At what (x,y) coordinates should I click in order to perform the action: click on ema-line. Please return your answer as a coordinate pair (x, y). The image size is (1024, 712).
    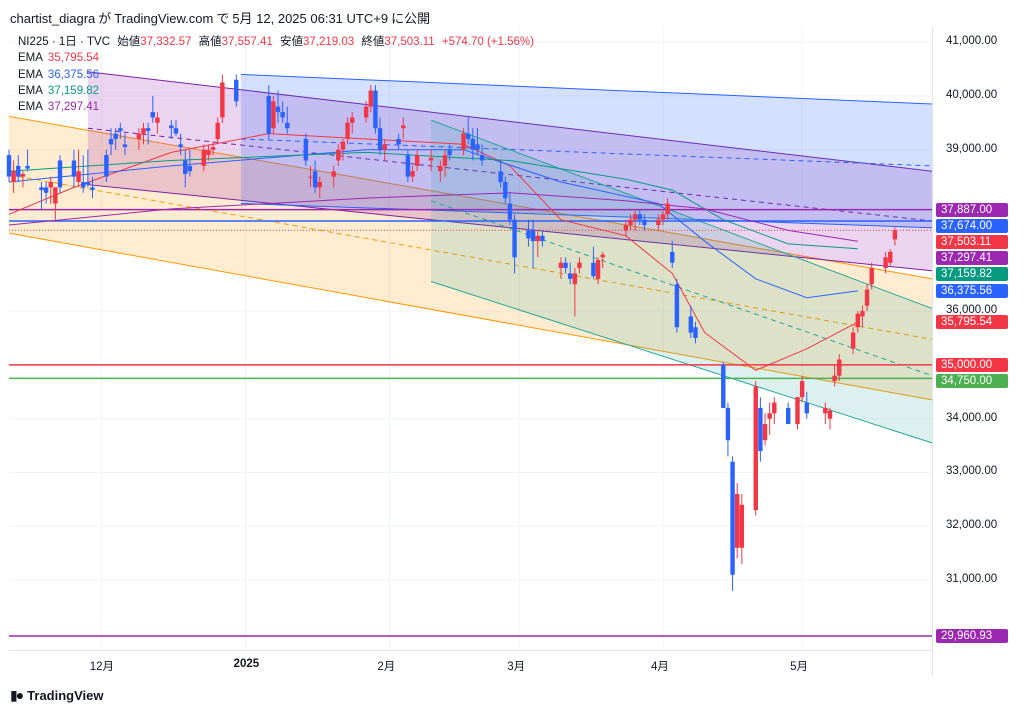
    Looking at the image, I should click on (433, 217).